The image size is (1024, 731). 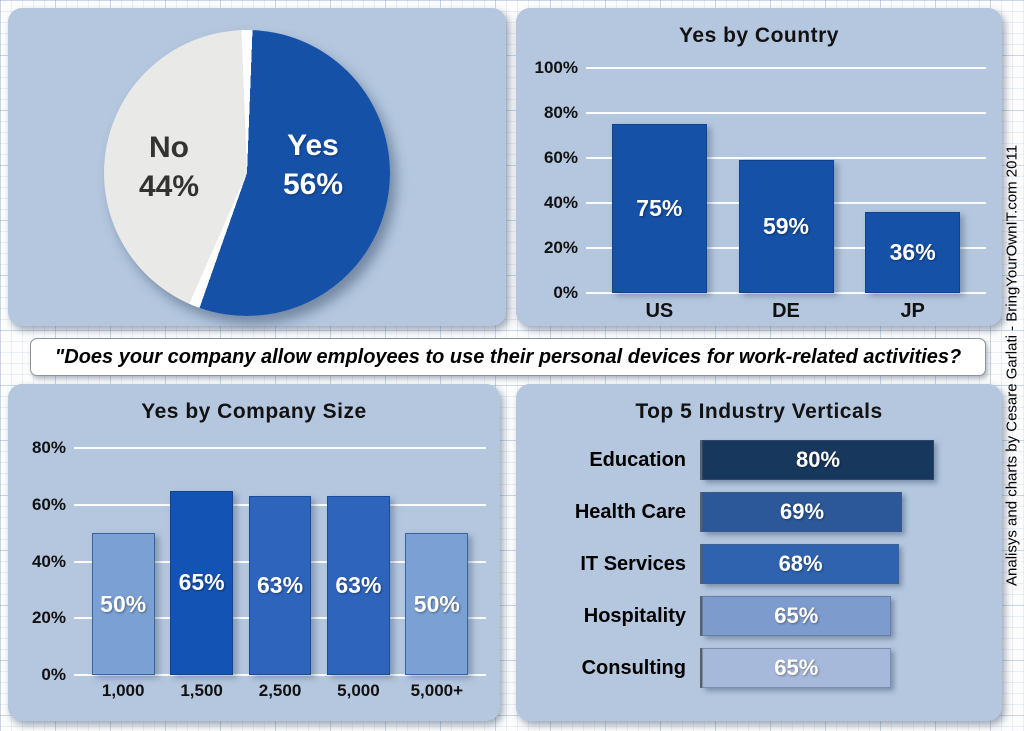 I want to click on bar-value-label: 68%, so click(x=800, y=563).